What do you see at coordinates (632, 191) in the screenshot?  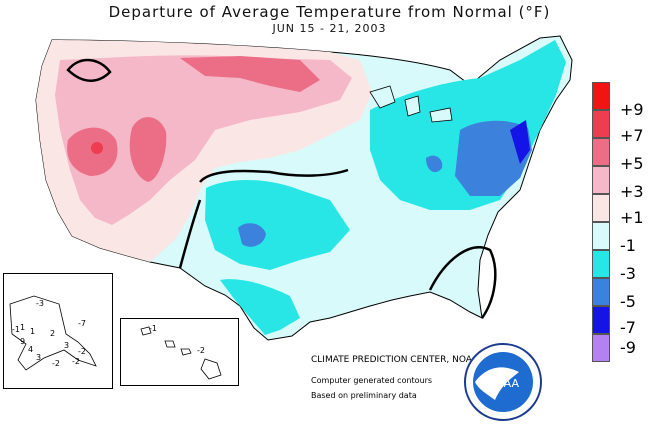 I see `legend-label-plus3: +3` at bounding box center [632, 191].